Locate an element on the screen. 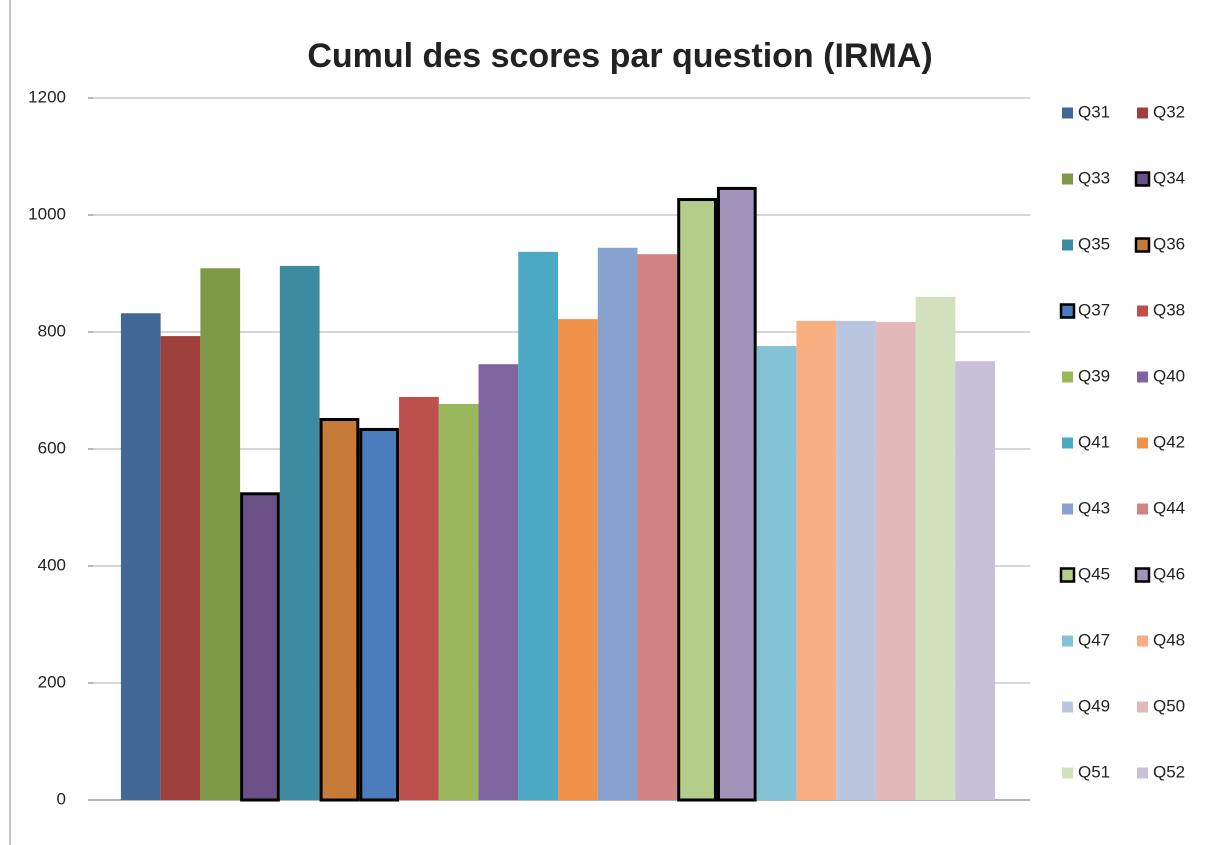  legend-label: Q41 is located at coordinates (1094, 441).